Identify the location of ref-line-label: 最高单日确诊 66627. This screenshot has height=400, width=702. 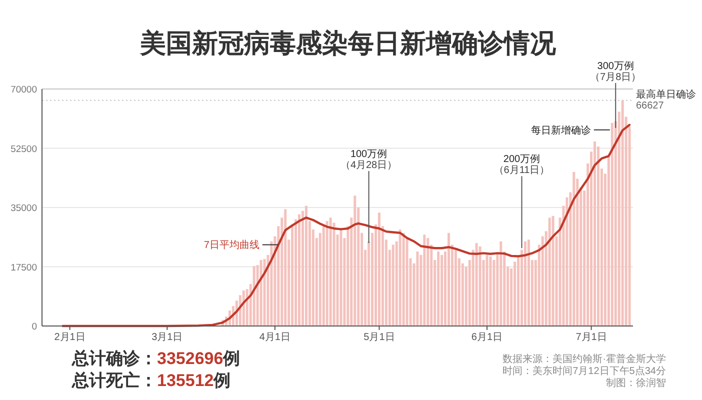
(666, 100).